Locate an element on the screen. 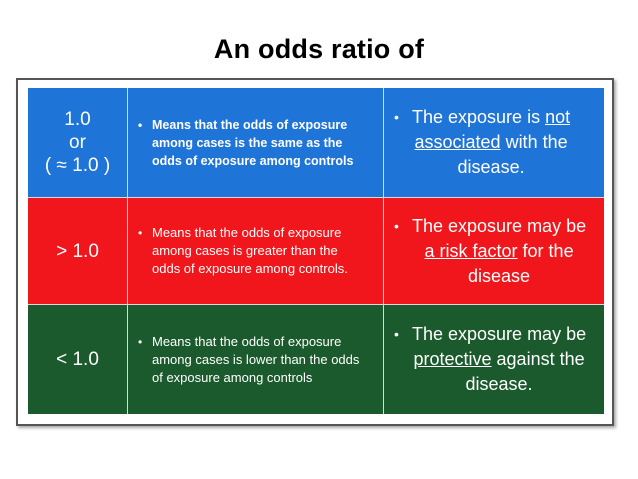 The width and height of the screenshot is (638, 479). underlined-term: associated is located at coordinates (457, 142).